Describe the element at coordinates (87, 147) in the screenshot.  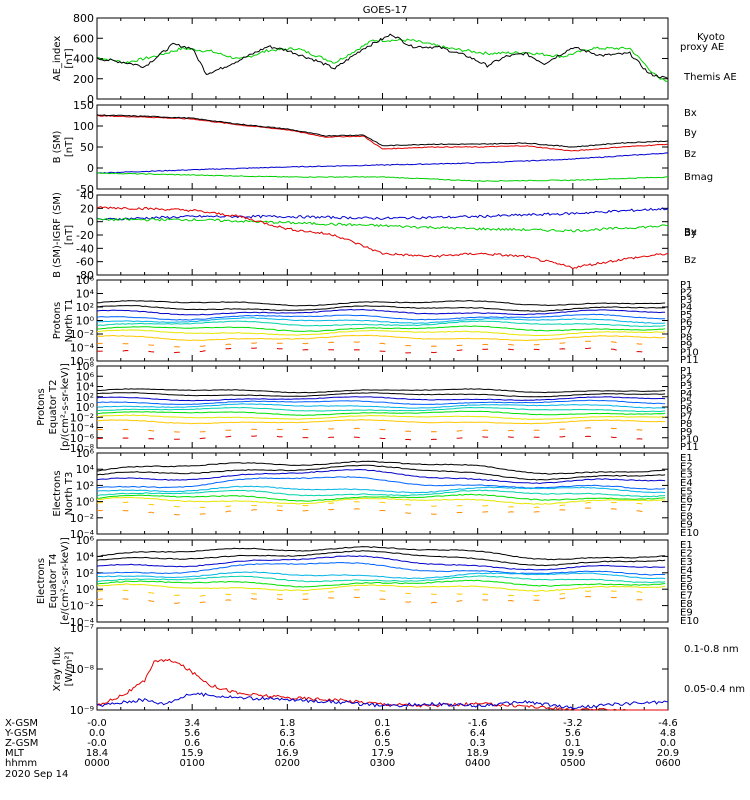
I see `ytick-label: 50` at that location.